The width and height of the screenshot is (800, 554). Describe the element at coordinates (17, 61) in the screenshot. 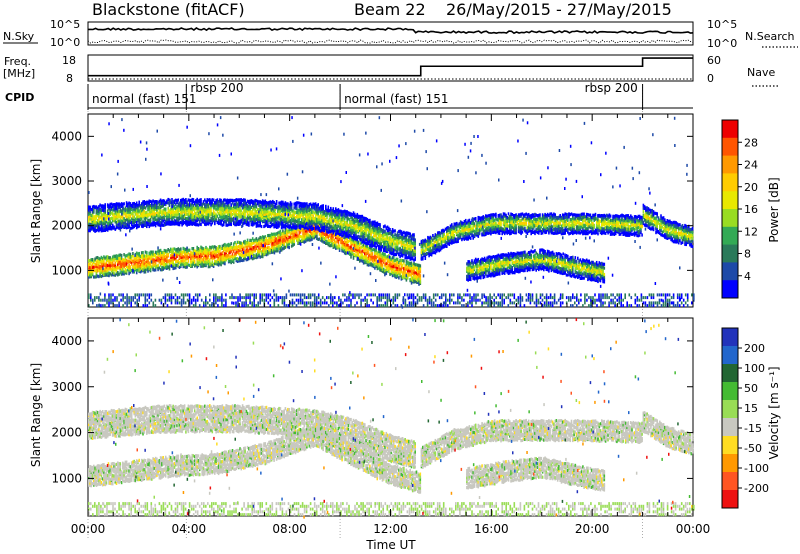

I see `freq-label: Freq.` at that location.